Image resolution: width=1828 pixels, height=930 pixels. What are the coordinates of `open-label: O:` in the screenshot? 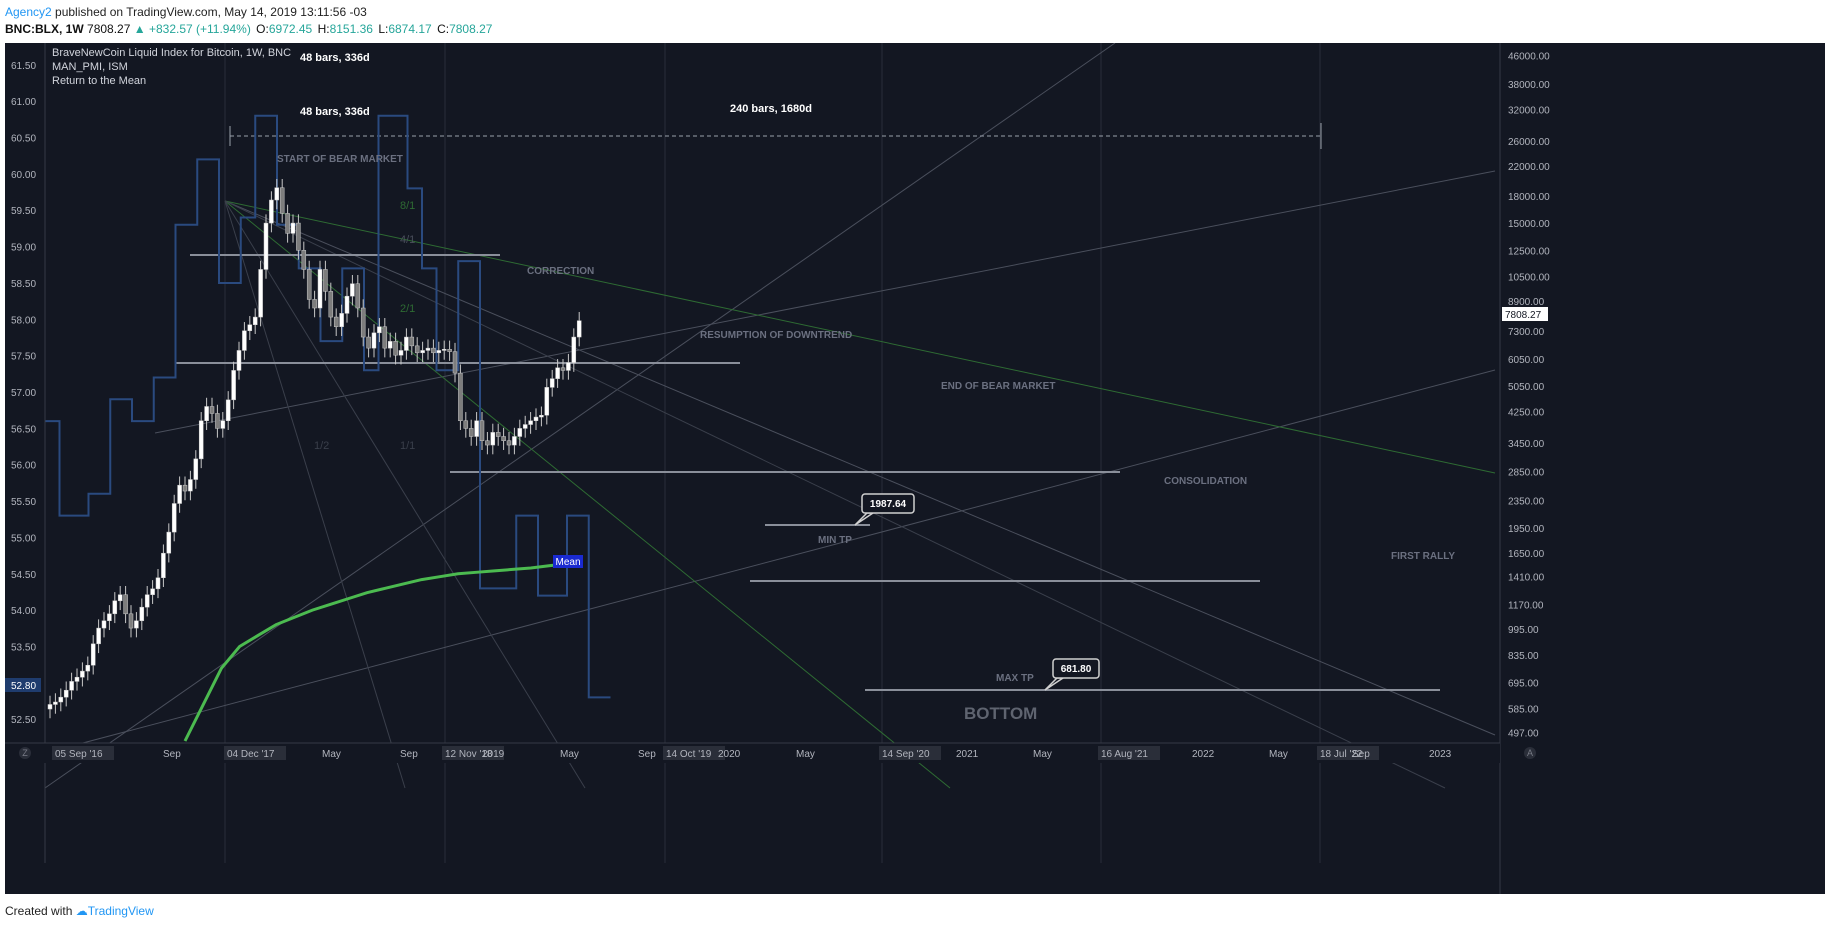 It's located at (262, 29).